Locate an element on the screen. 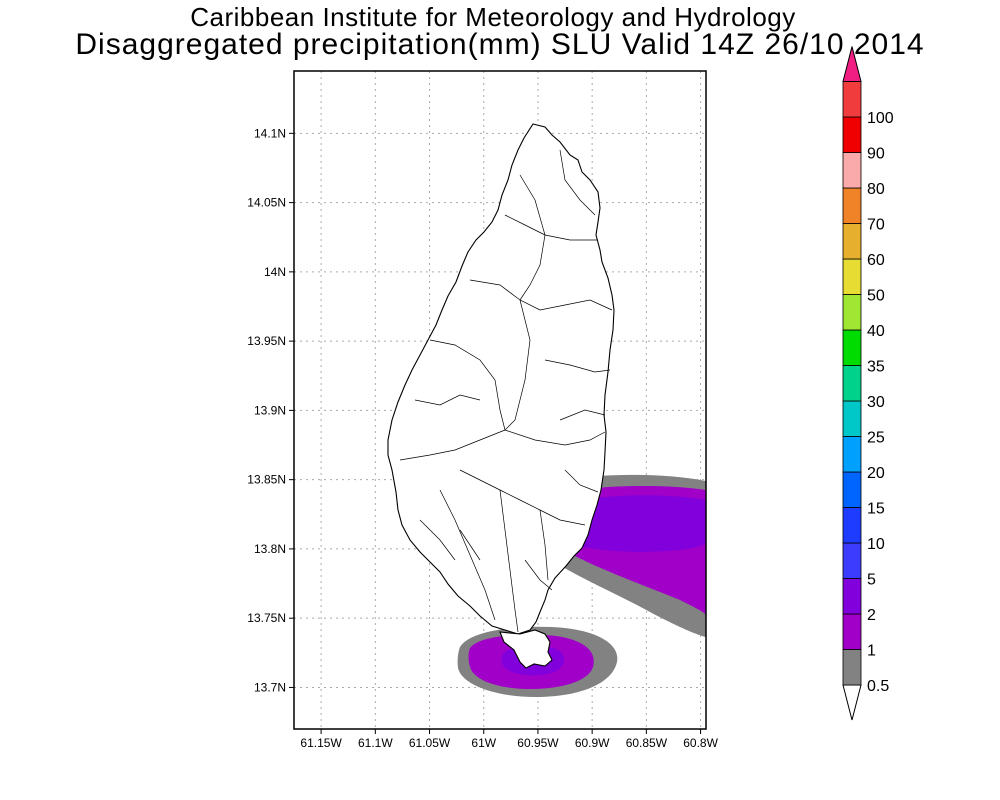 This screenshot has height=800, width=1000. lon-tick-label: 60.95W is located at coordinates (538, 743).